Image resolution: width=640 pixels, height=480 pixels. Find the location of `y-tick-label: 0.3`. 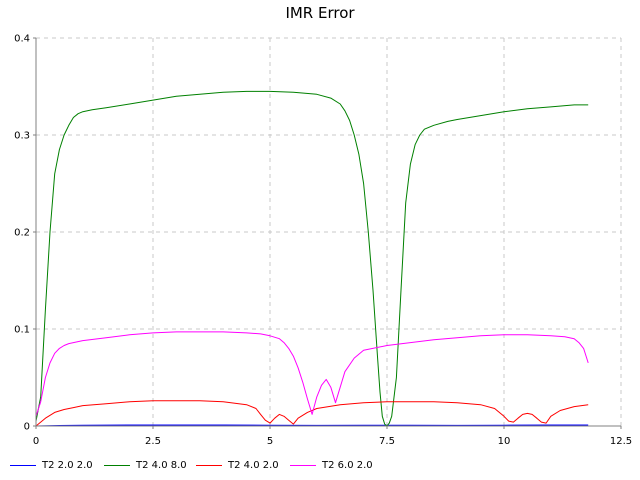

y-tick-label: 0.3 is located at coordinates (22, 136).